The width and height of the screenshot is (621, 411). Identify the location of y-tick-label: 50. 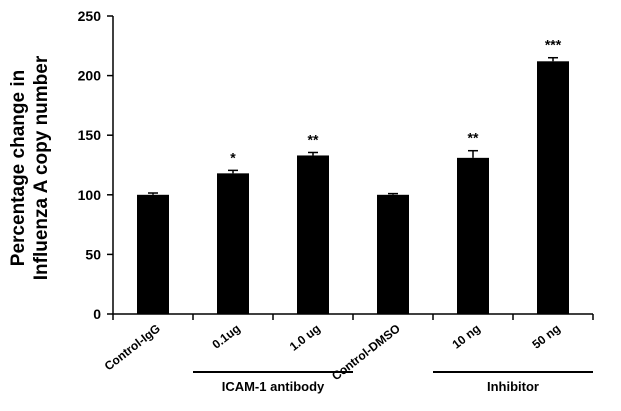
(93, 254).